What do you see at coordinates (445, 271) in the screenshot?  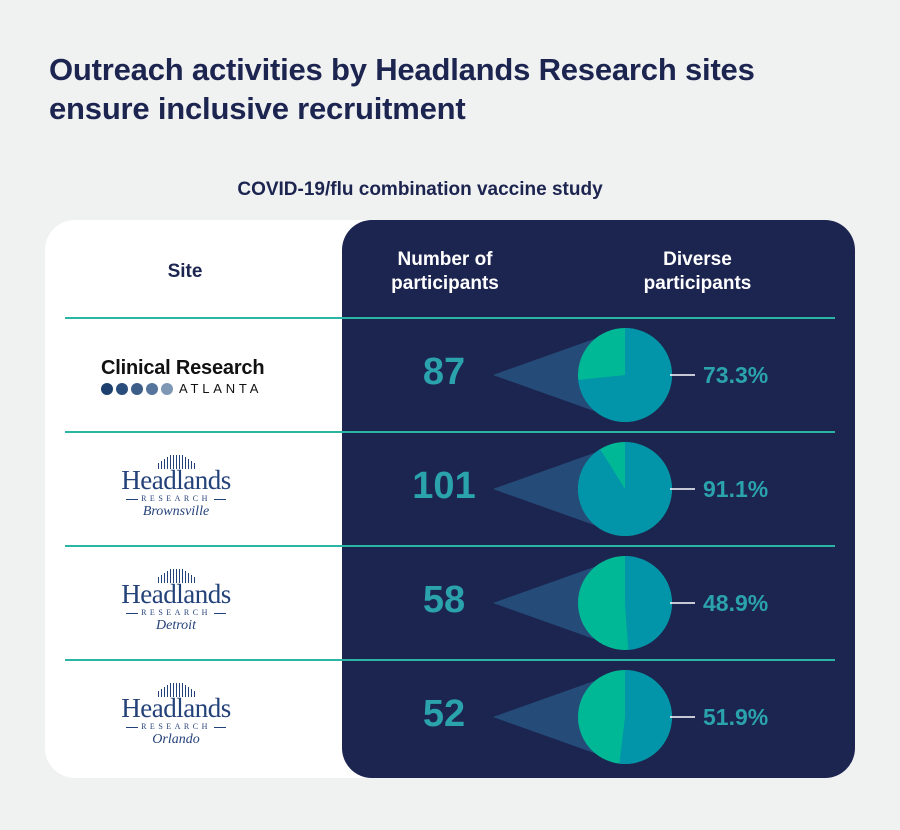 I see `header-participants: Number of participants` at bounding box center [445, 271].